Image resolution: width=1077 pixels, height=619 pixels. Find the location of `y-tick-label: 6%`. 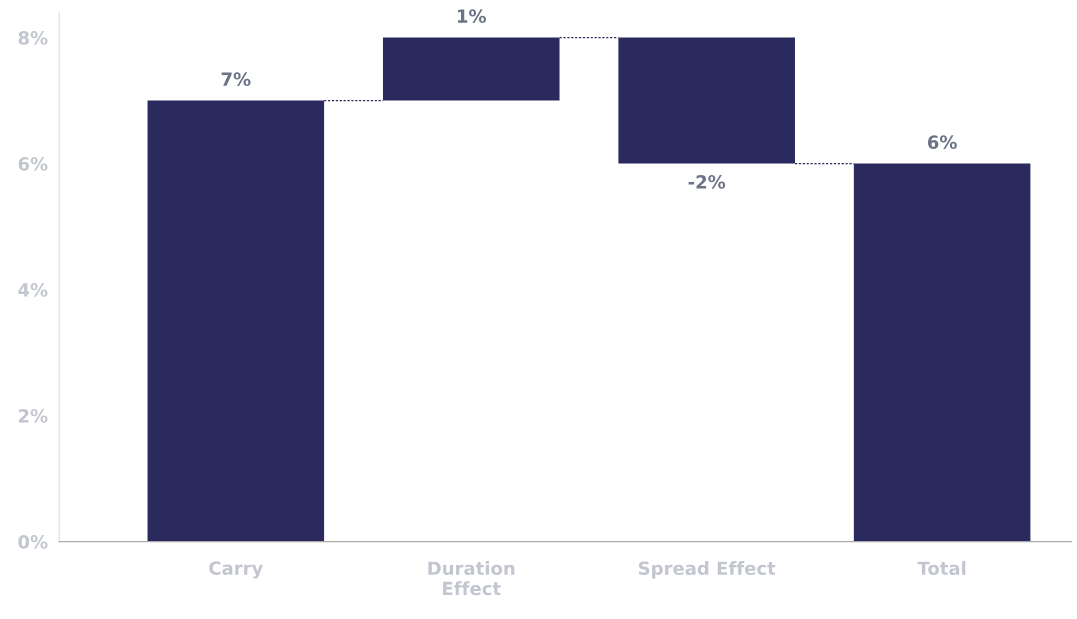

y-tick-label: 6% is located at coordinates (33, 164).